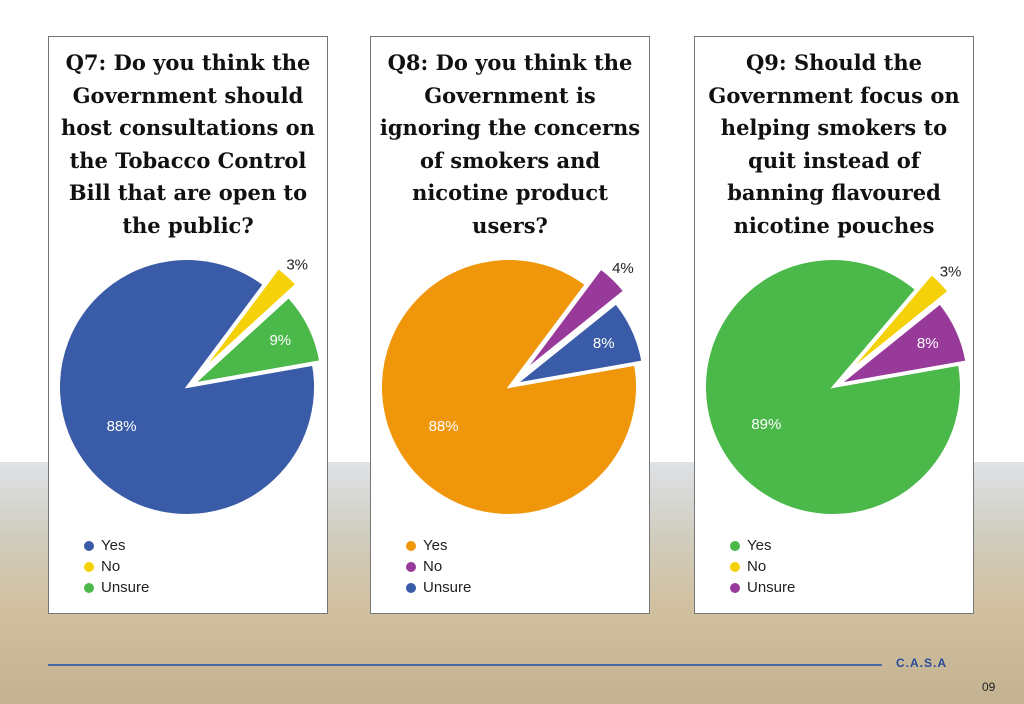 Image resolution: width=1024 pixels, height=704 pixels. I want to click on pie-chart: 88% 3% 9% Yes No Unsure, so click(190, 426).